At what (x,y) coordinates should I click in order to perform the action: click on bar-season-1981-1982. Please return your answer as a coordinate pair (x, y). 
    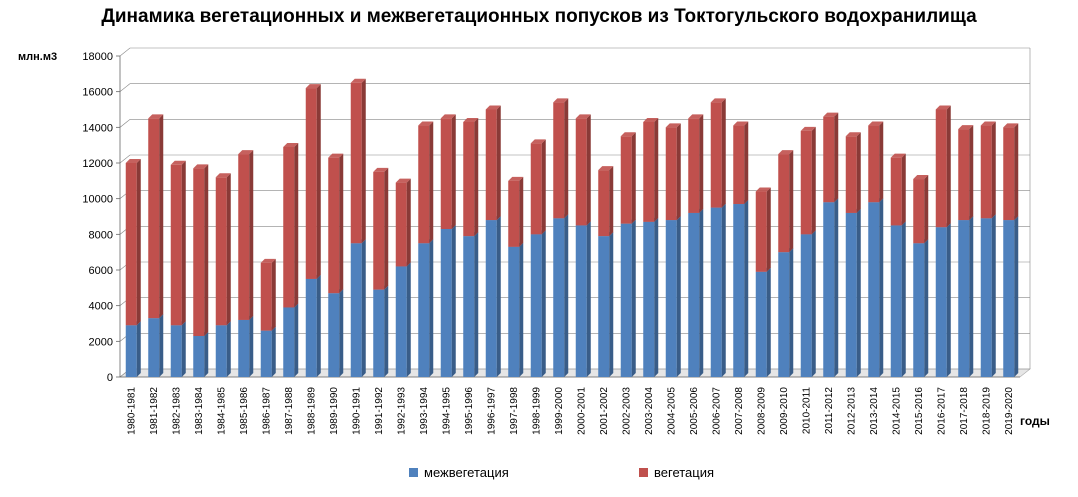
    Looking at the image, I should click on (154, 218).